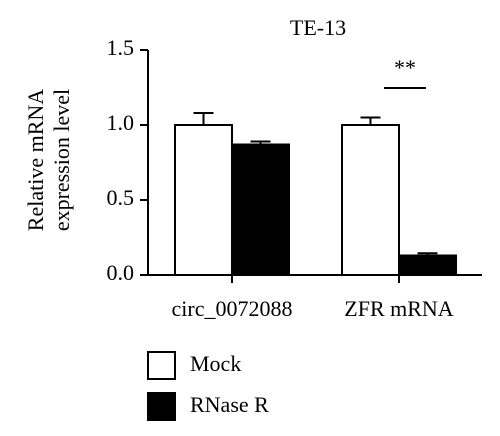 The width and height of the screenshot is (500, 436). What do you see at coordinates (405, 67) in the screenshot?
I see `significance-label: **` at bounding box center [405, 67].